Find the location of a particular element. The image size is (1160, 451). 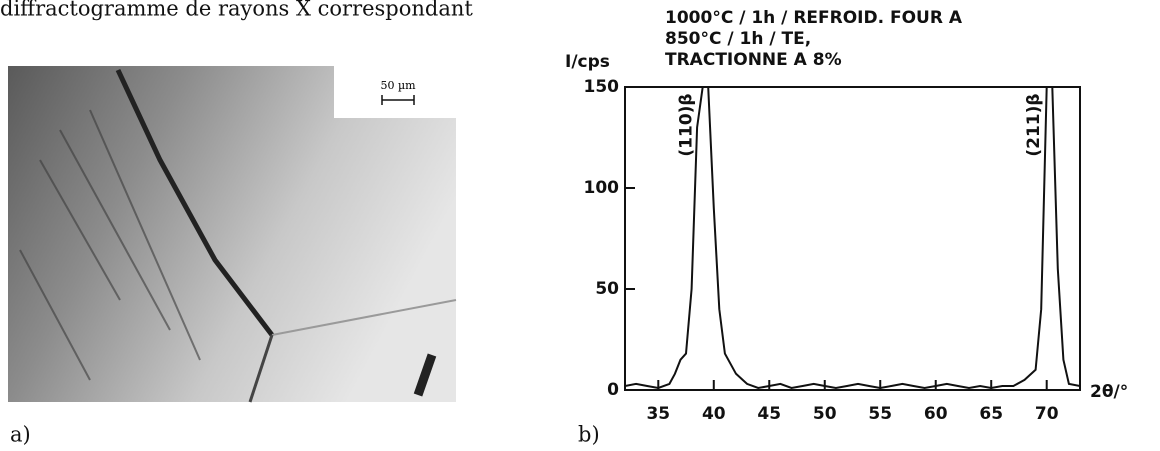

x-tick-label: 40 is located at coordinates (714, 414).